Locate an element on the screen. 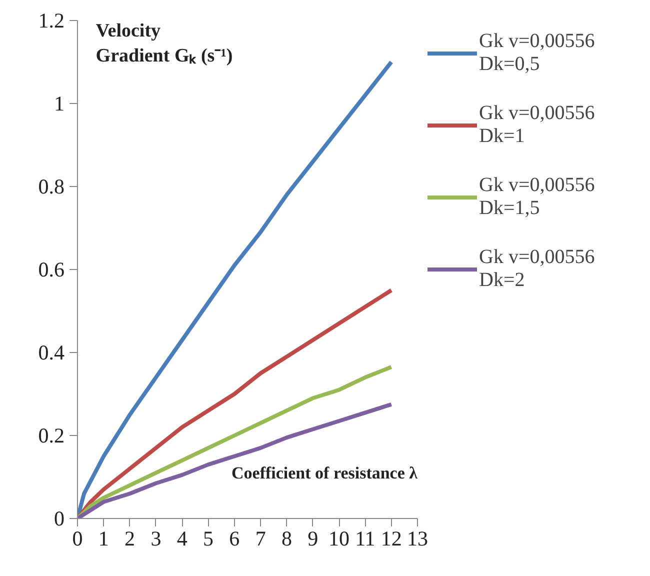 Image resolution: width=650 pixels, height=576 pixels. x-tick-label: 6 is located at coordinates (234, 538).